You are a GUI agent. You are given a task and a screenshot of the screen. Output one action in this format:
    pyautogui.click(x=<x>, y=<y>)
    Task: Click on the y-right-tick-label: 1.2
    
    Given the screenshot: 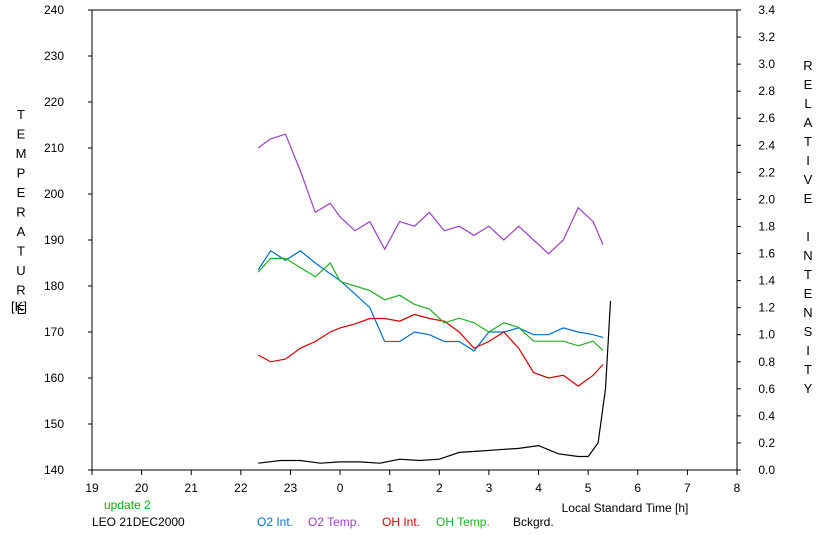 What is the action you would take?
    pyautogui.click(x=766, y=308)
    